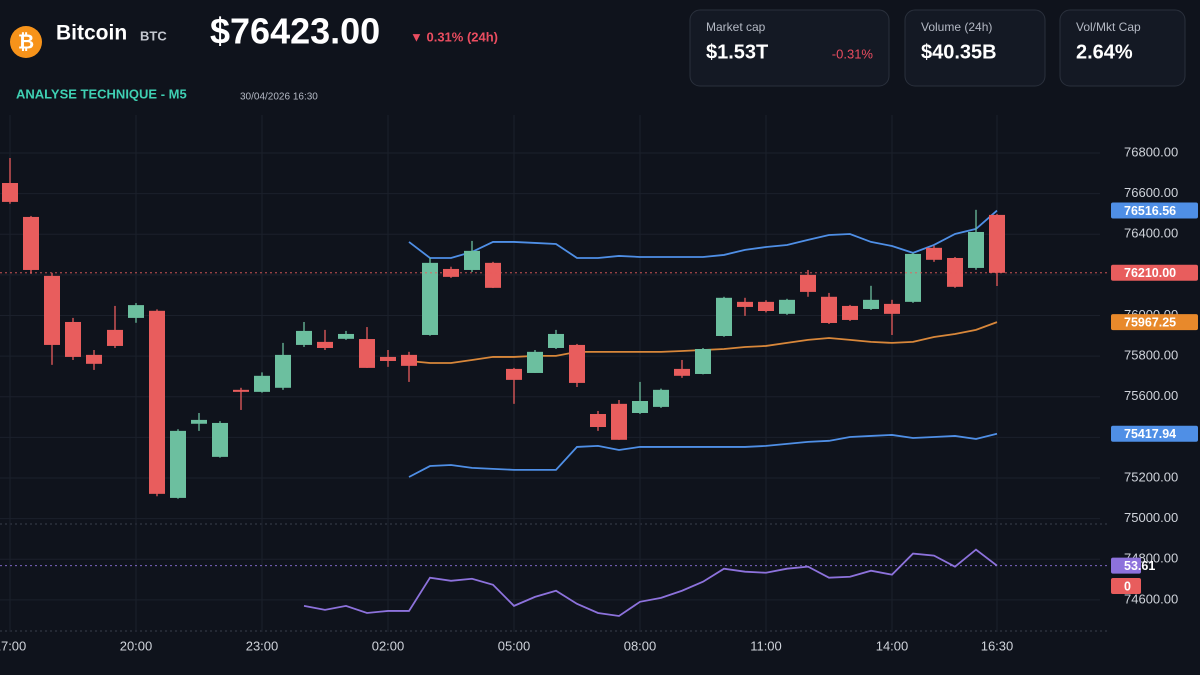  What do you see at coordinates (1151, 233) in the screenshot?
I see `y-tick-label: 76400.00` at bounding box center [1151, 233].